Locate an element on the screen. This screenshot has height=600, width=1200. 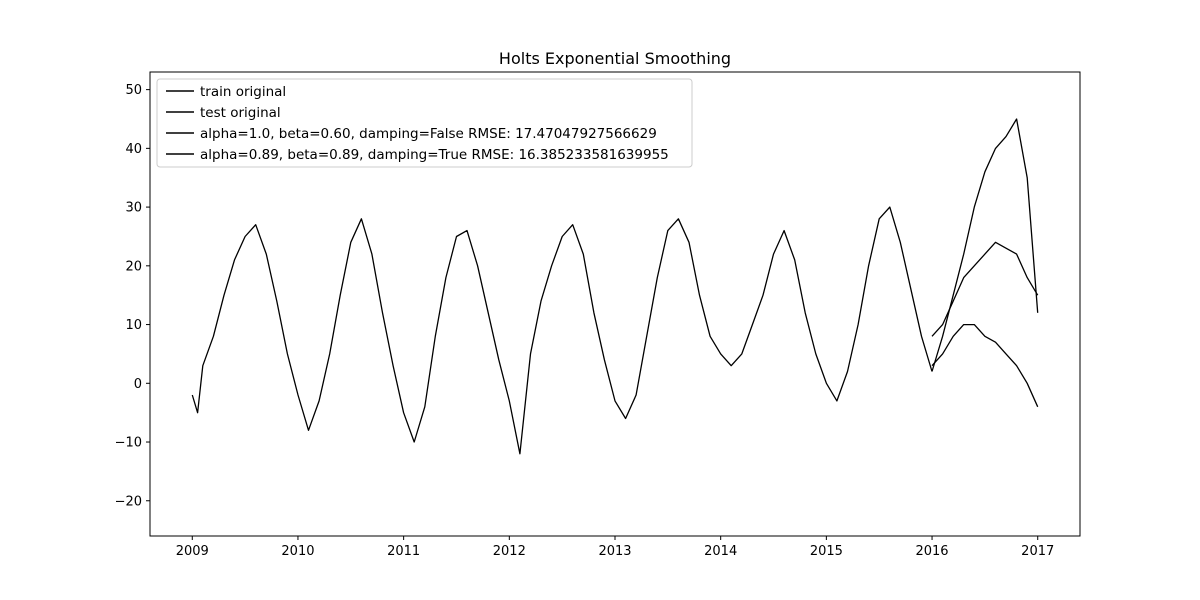
x-tick-label-2013: 2013 is located at coordinates (614, 551).